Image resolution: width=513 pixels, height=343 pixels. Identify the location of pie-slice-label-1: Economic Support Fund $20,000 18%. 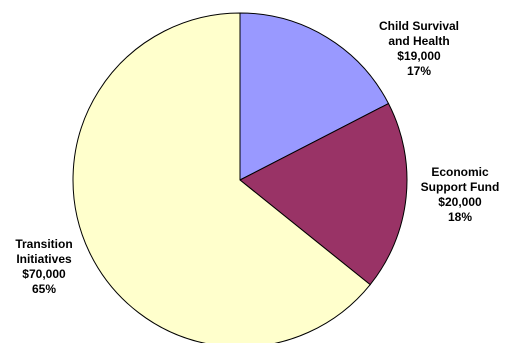
(460, 194).